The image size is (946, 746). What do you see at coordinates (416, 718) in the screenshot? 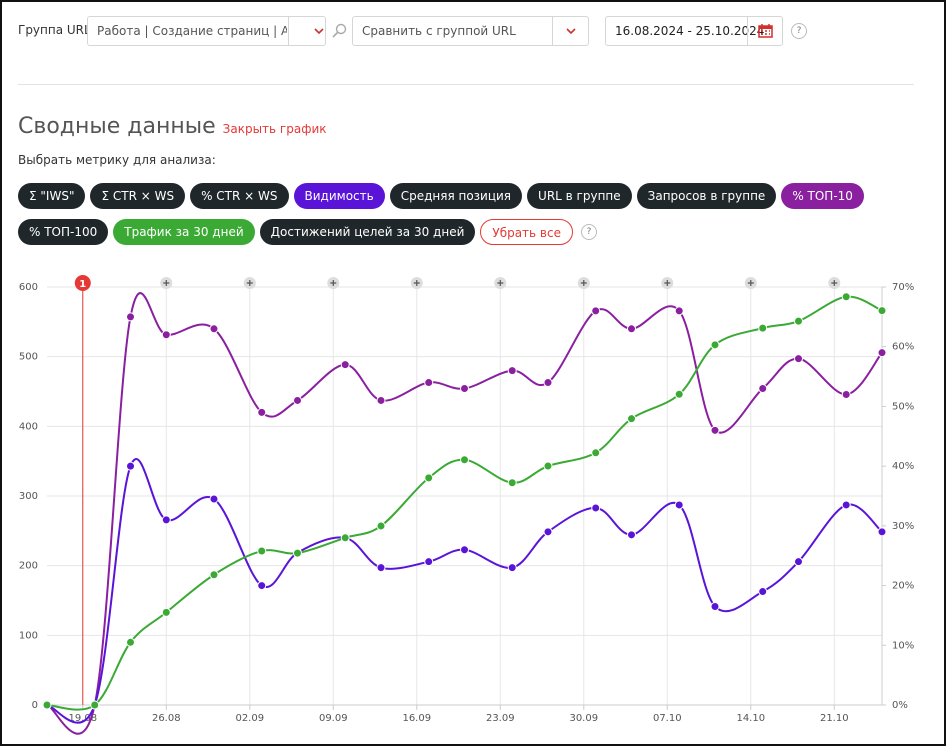
I see `x-tick-label: 16.09` at bounding box center [416, 718].